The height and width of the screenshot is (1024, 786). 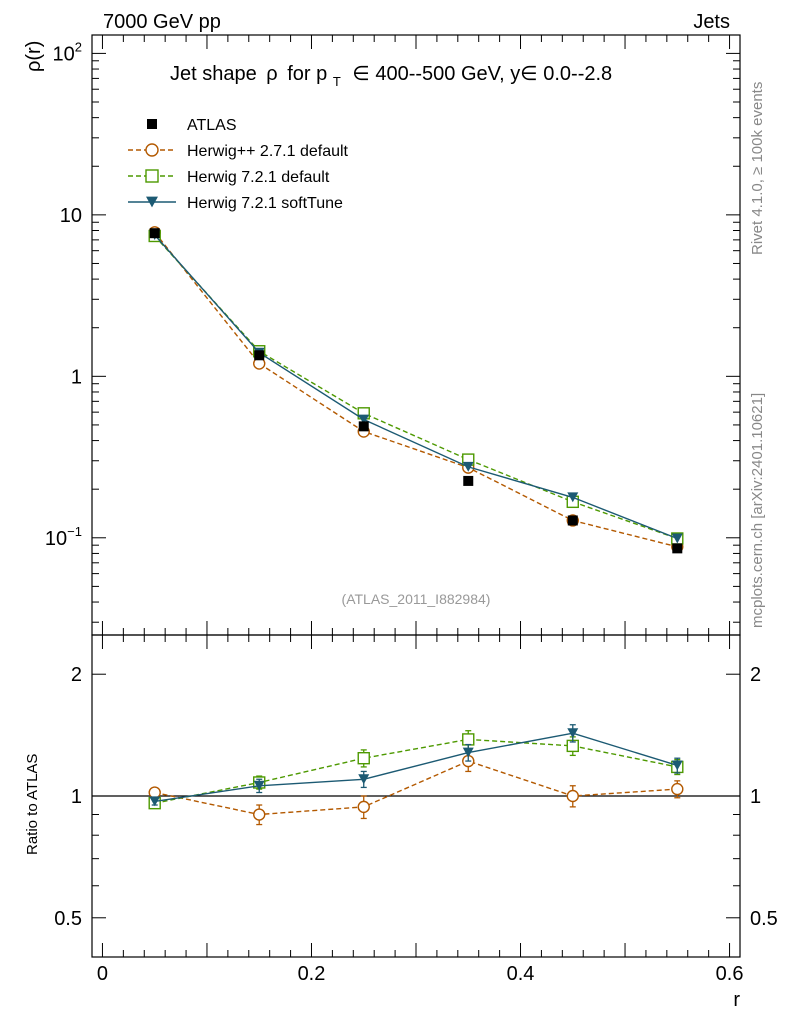 I want to click on legend-label-herwig-2-7-1-default: Herwig++ 2.7.1 default, so click(x=268, y=151).